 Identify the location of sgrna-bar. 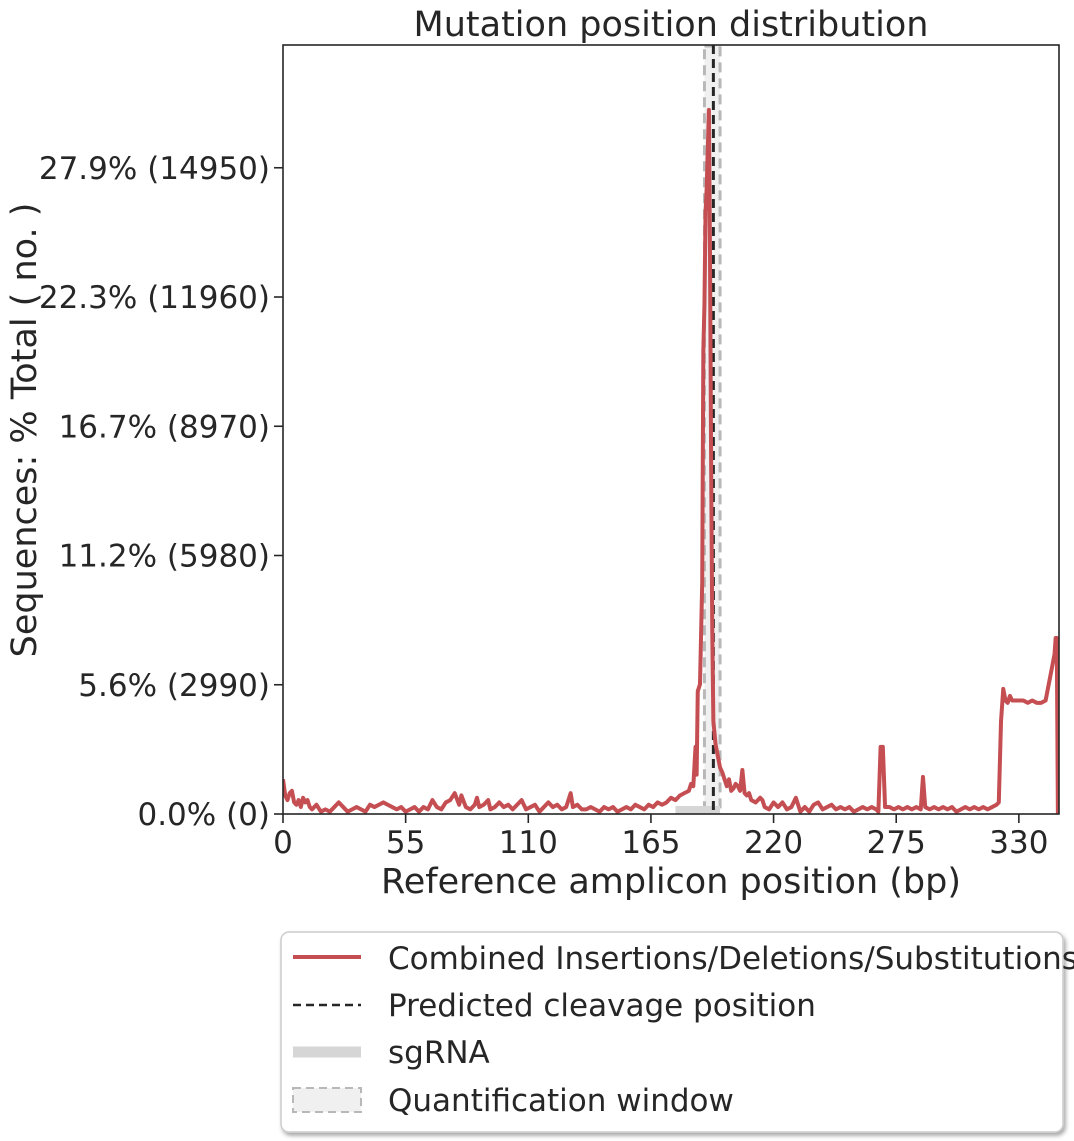
(698, 810).